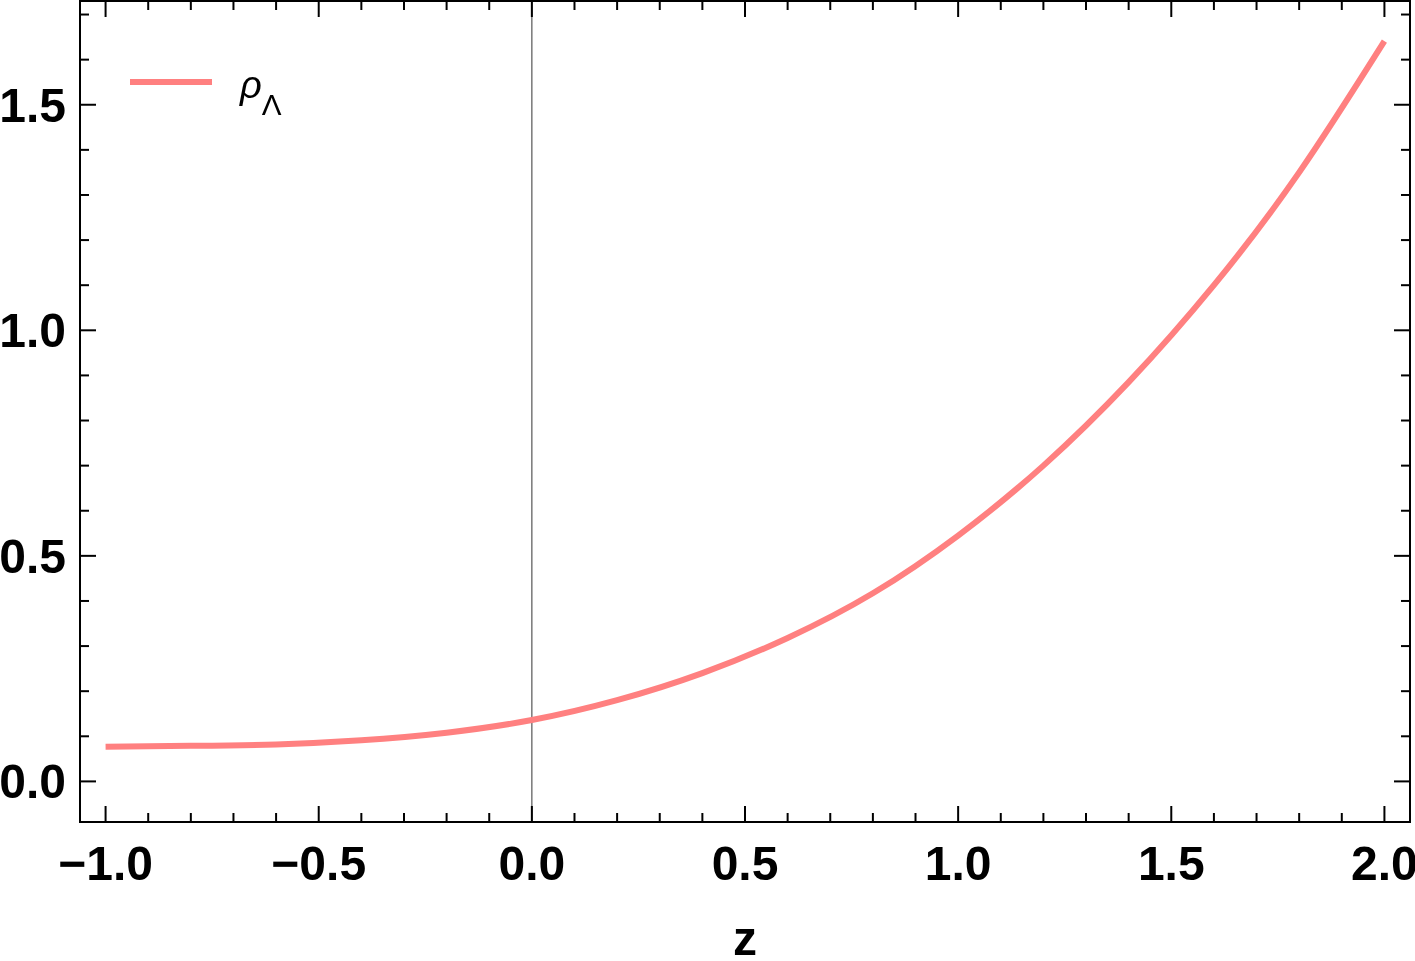  I want to click on x-tick-label: 1.5, so click(1171, 863).